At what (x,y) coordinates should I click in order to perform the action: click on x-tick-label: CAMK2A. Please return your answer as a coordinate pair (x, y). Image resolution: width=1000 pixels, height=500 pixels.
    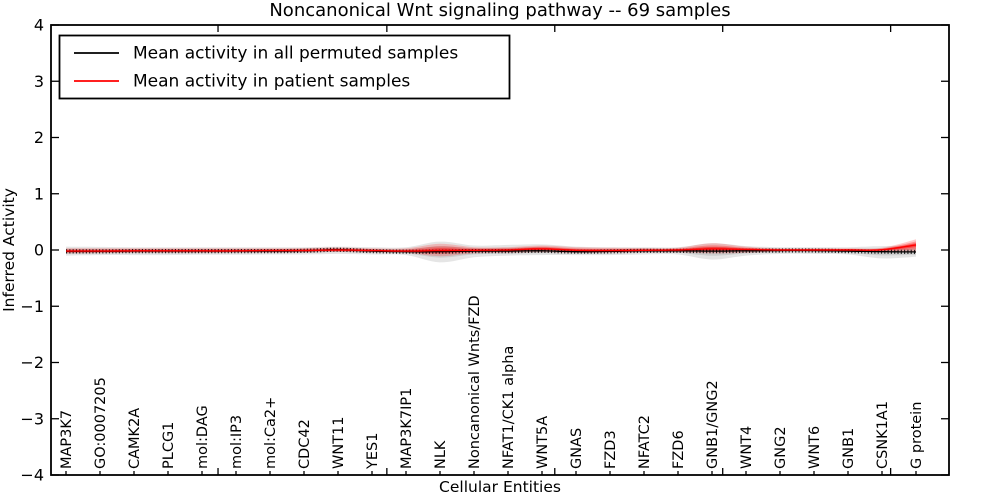
    Looking at the image, I should click on (135, 438).